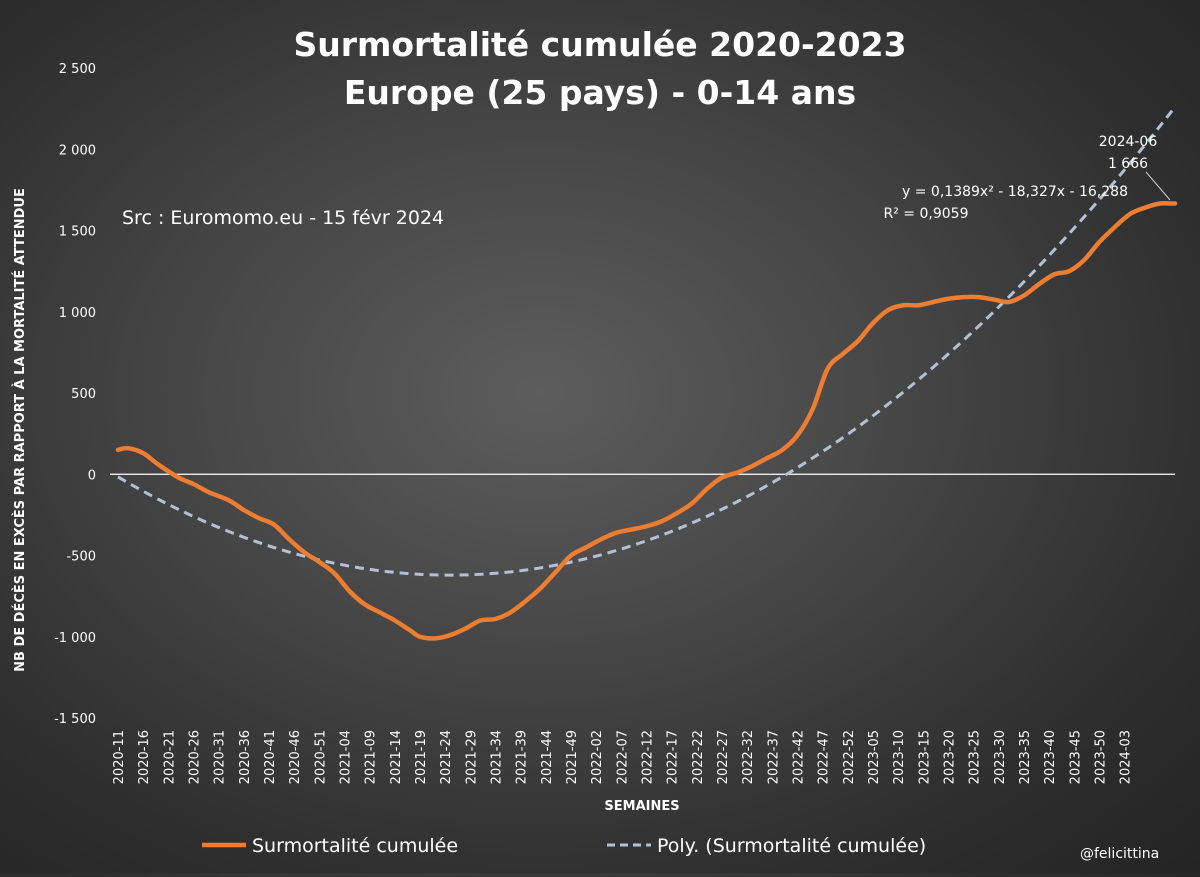 This screenshot has width=1200, height=877. What do you see at coordinates (1158, 186) in the screenshot?
I see `annotation-leader` at bounding box center [1158, 186].